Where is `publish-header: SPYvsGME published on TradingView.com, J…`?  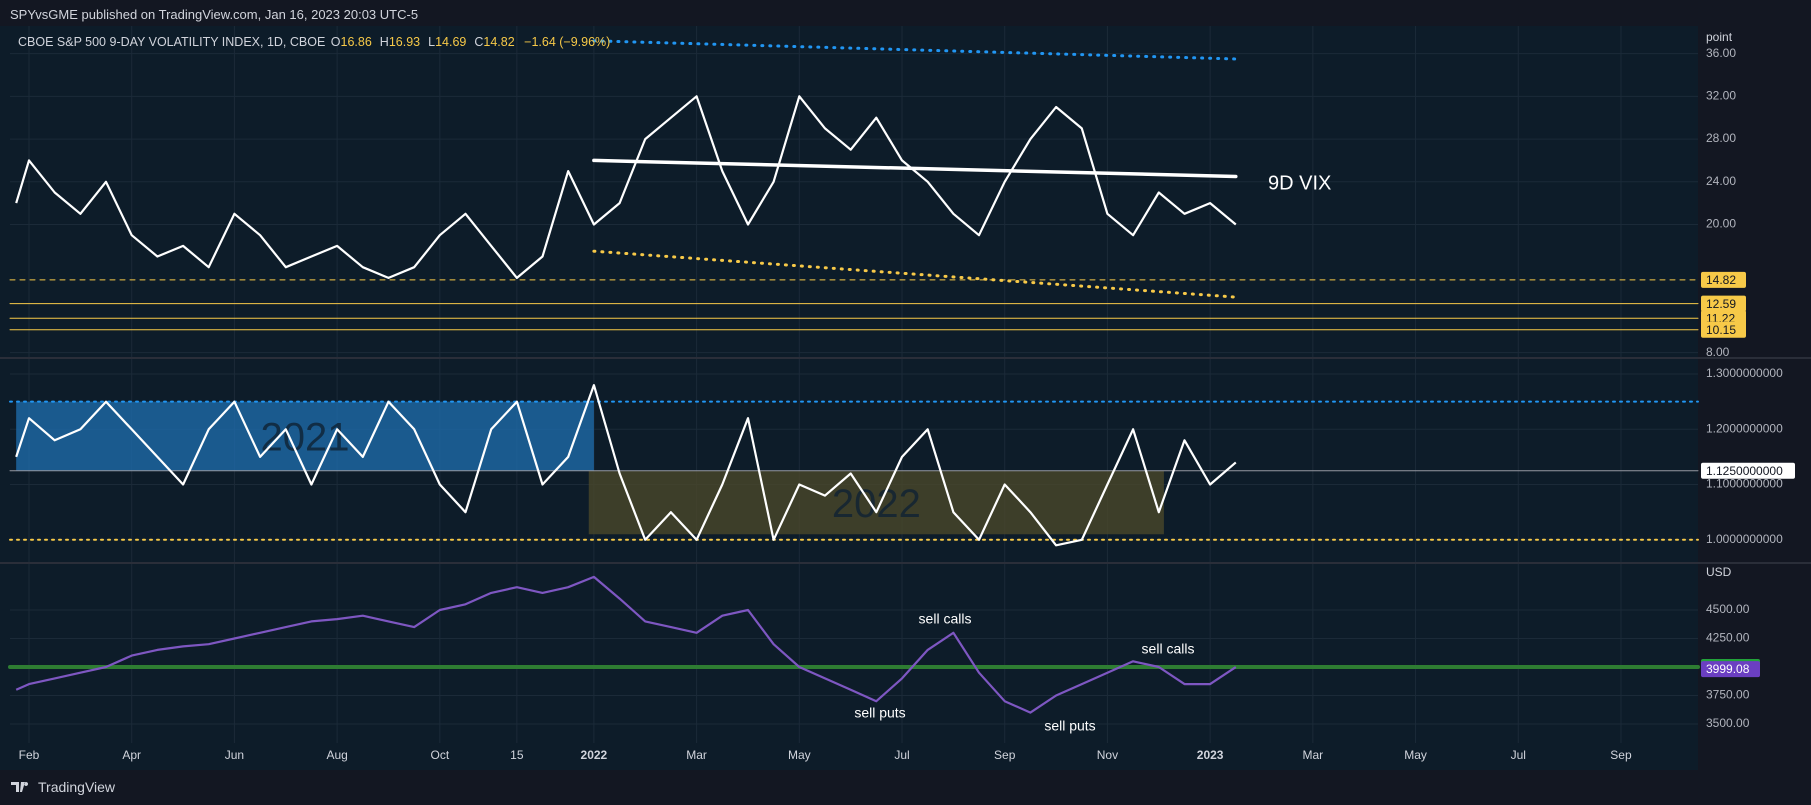
publish-header: SPYvsGME published on TradingView.com, J… is located at coordinates (214, 14).